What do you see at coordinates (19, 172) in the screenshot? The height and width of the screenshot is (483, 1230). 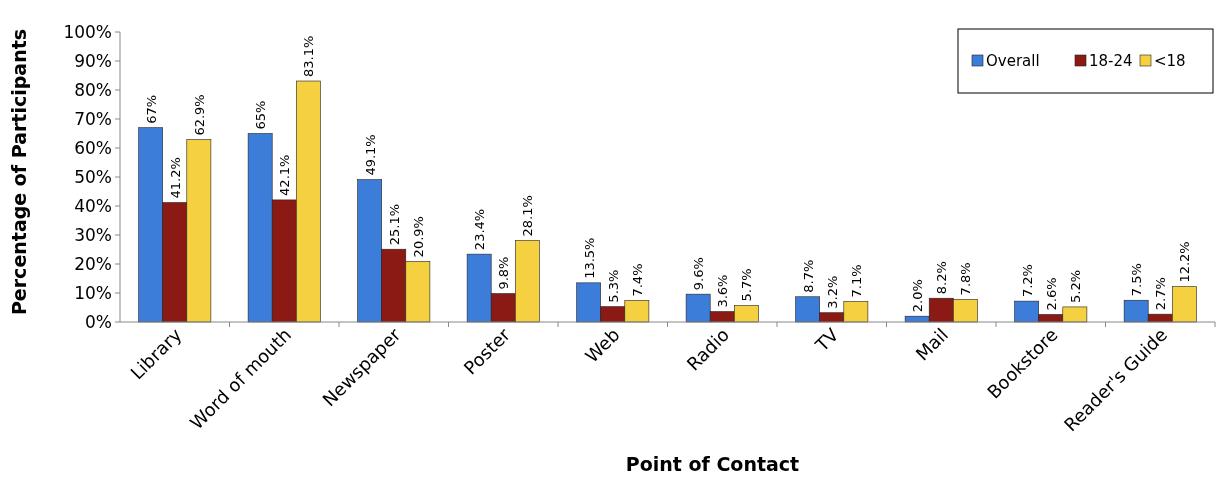 I see `y-axis-title: Percentage of Participants` at bounding box center [19, 172].